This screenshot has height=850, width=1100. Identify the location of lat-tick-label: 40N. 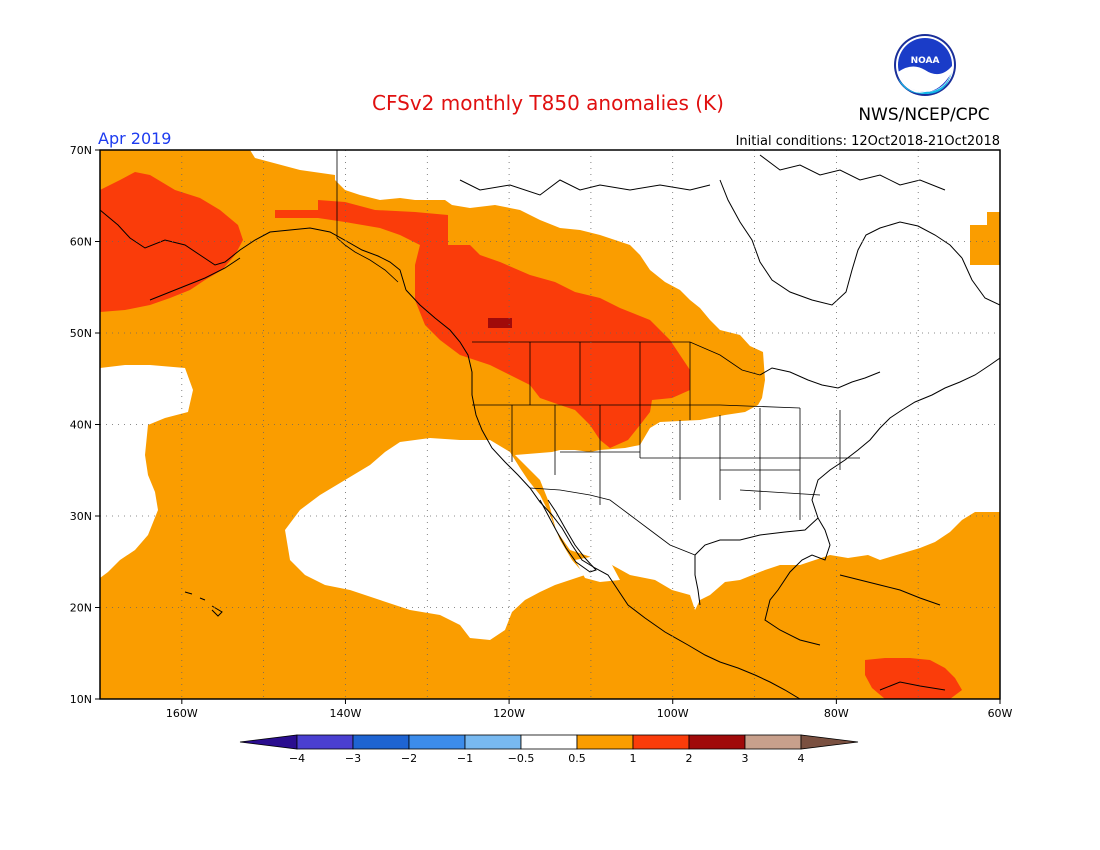
(81, 425).